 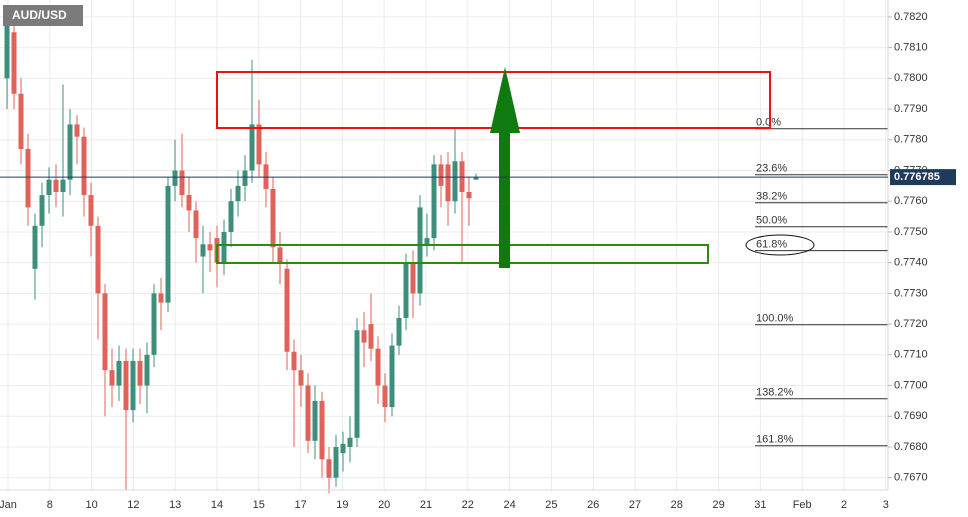 What do you see at coordinates (133, 505) in the screenshot?
I see `x-tick-label: 12` at bounding box center [133, 505].